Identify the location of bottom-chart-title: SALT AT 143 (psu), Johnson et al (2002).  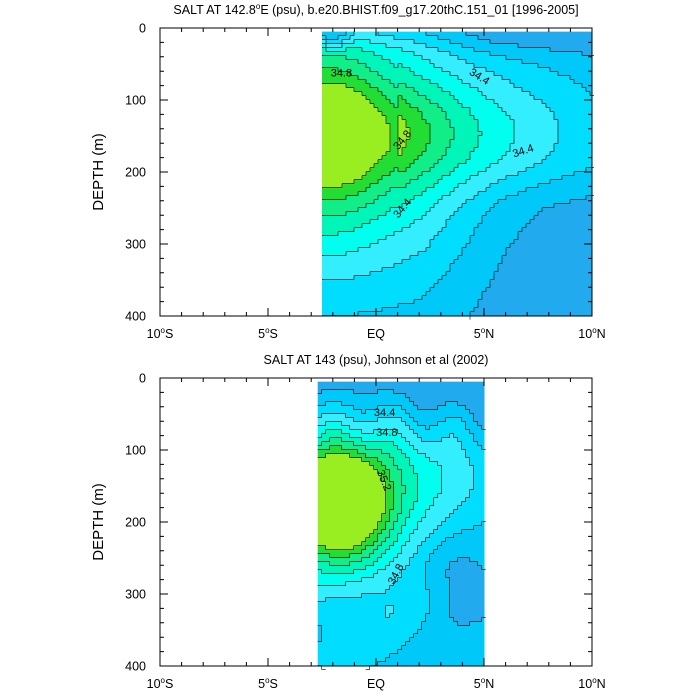
(376, 360).